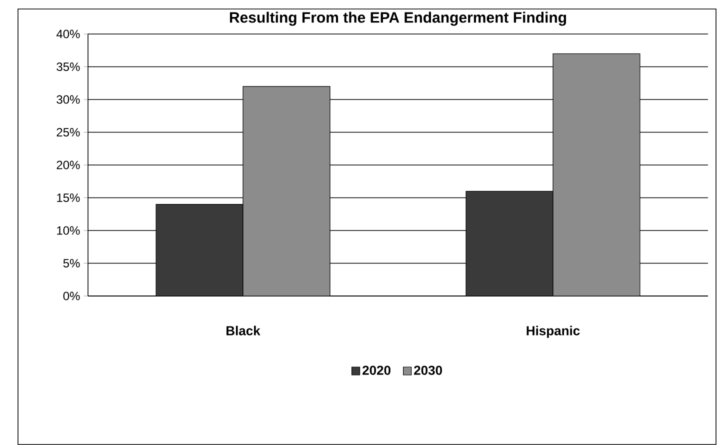 This screenshot has width=720, height=445. Describe the element at coordinates (553, 332) in the screenshot. I see `x-tick-label: Hispanic` at that location.